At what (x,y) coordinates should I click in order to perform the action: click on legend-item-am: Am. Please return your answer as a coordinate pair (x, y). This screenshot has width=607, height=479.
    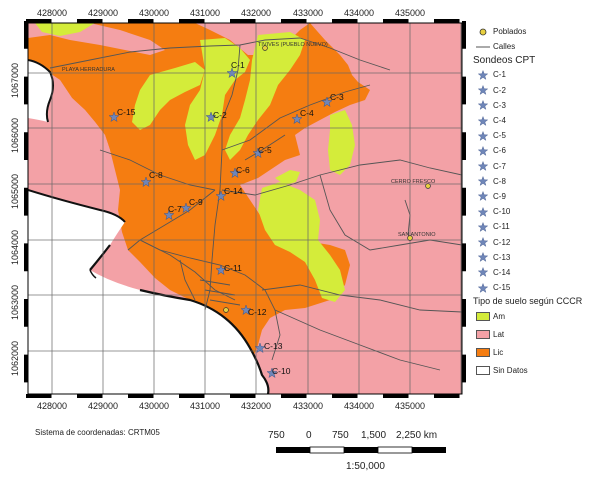
    Looking at the image, I should click on (538, 316).